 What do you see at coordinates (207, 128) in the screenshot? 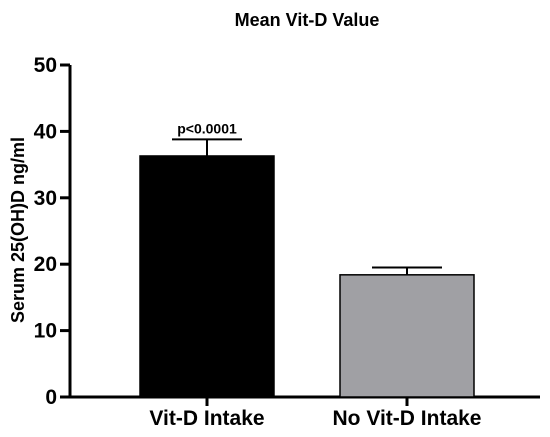
I see `p-value-annotation: p<0.0001` at bounding box center [207, 128].